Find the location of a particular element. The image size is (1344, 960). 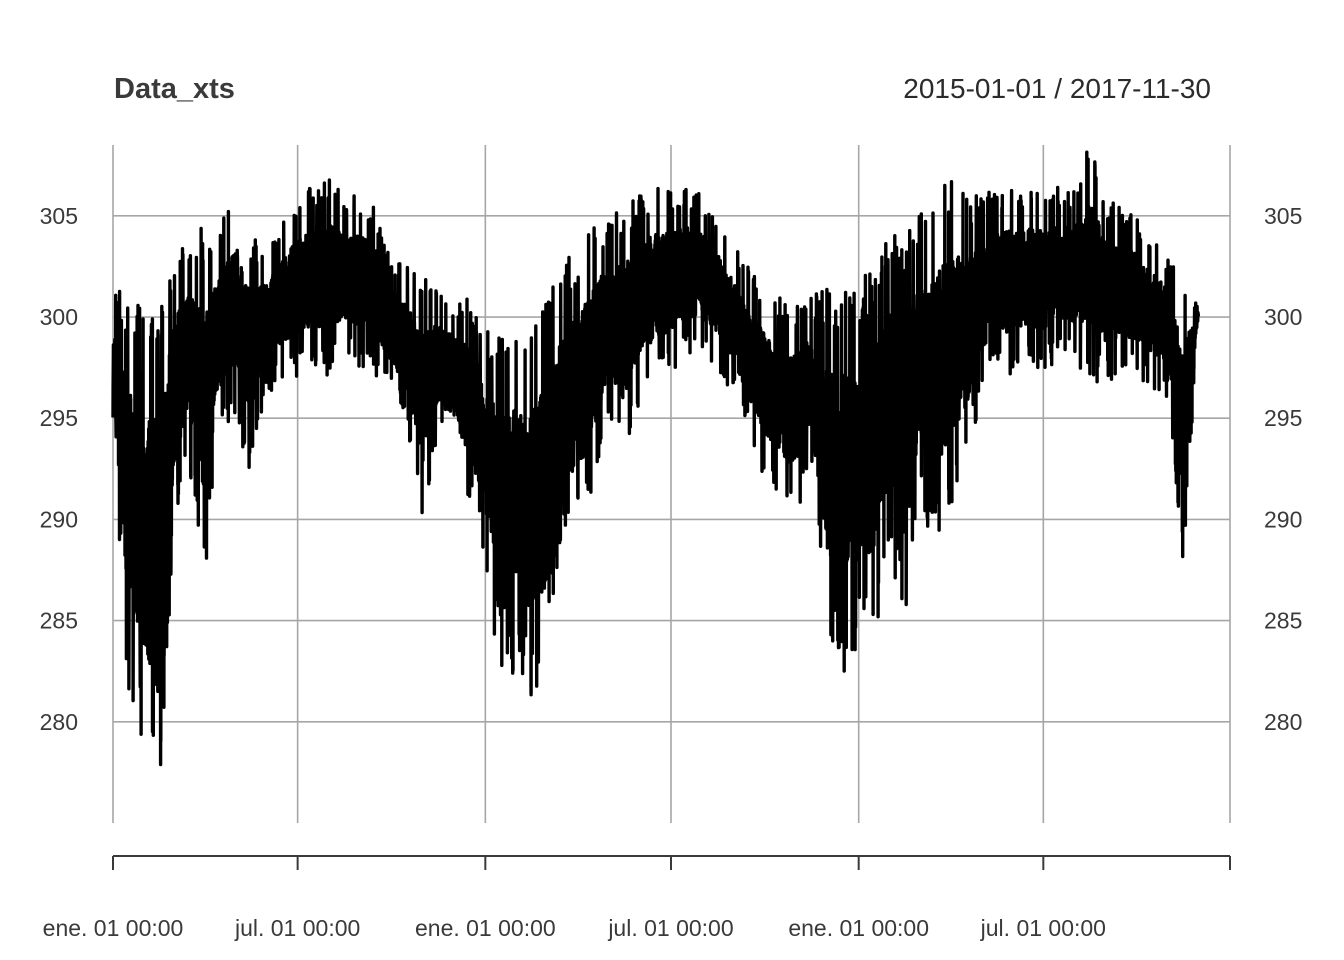

y-tick-label-left: 280 is located at coordinates (59, 722).